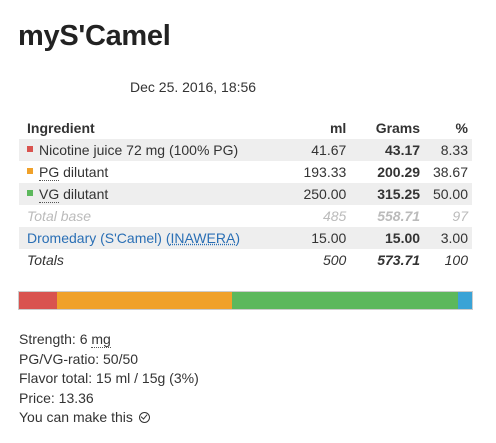 The width and height of the screenshot is (496, 443). What do you see at coordinates (101, 339) in the screenshot?
I see `strength-unit: mg` at bounding box center [101, 339].